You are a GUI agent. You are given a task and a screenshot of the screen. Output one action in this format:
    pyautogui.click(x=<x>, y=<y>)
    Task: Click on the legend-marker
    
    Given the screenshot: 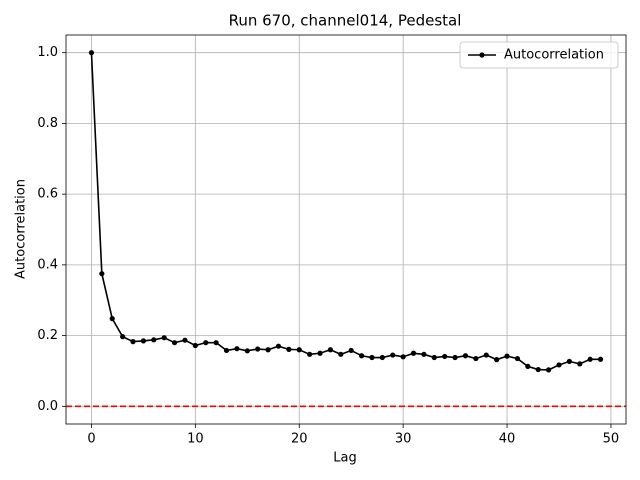 What is the action you would take?
    pyautogui.click(x=482, y=55)
    